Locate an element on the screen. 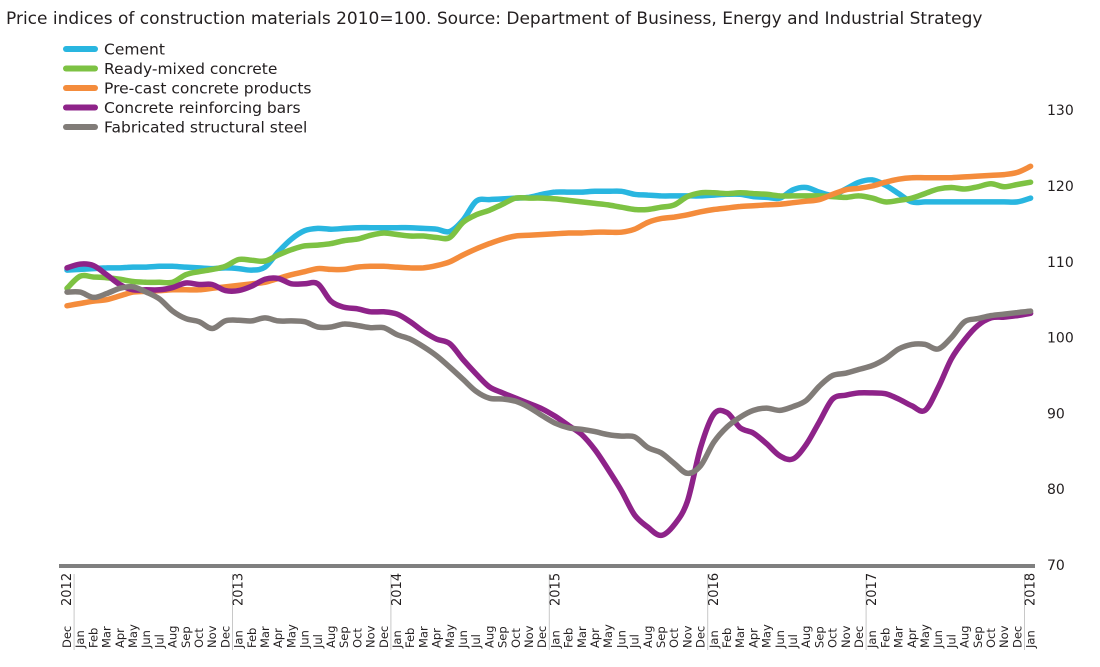  series-line-ready-mixed-concrete is located at coordinates (549, 235).